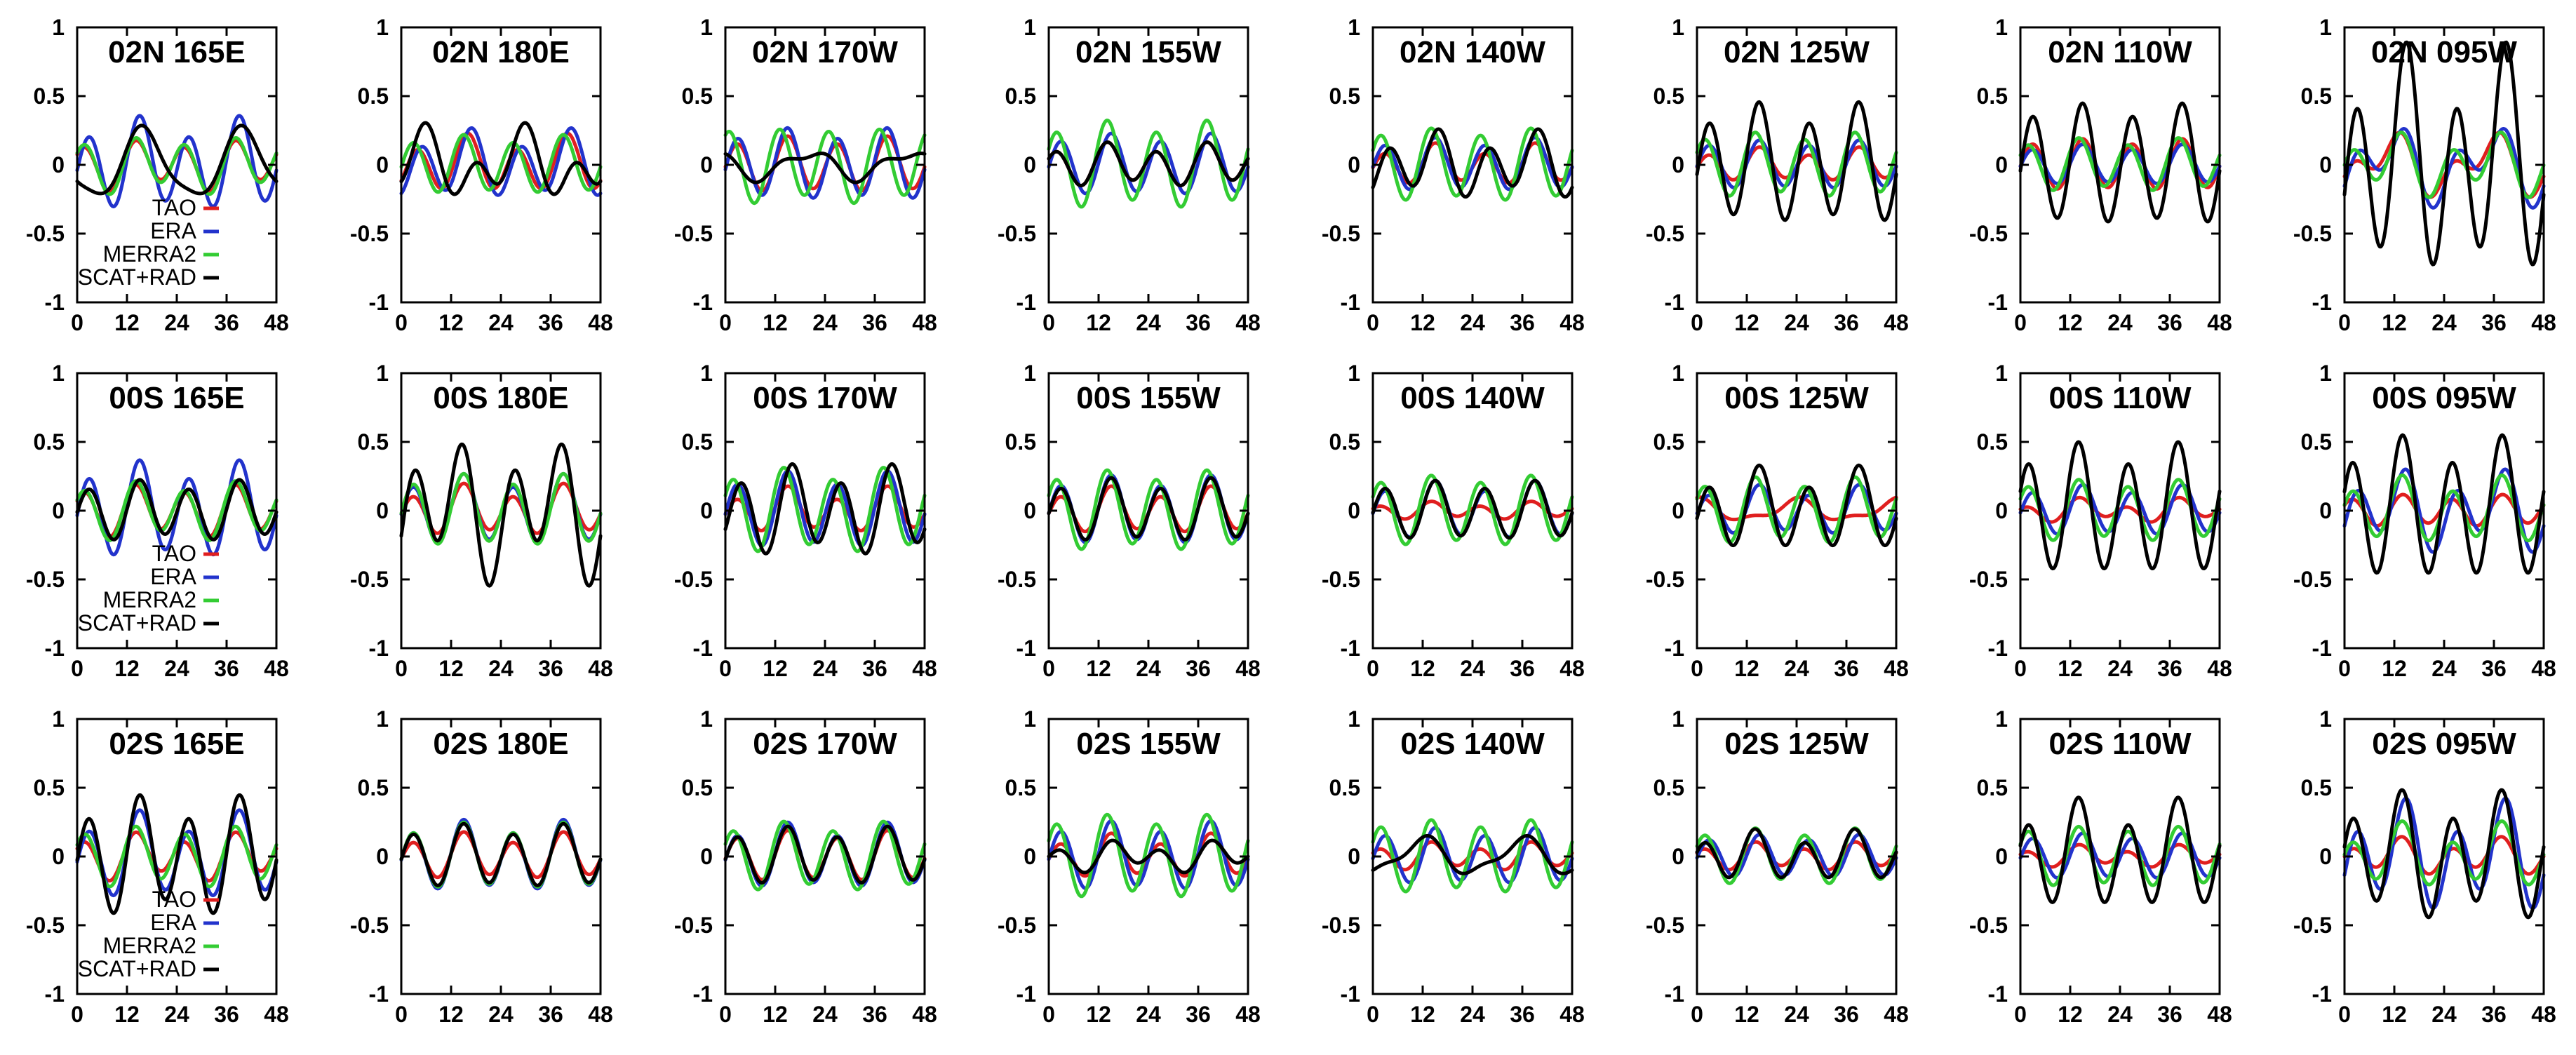 This screenshot has height=1055, width=2576. What do you see at coordinates (176, 744) in the screenshot?
I see `panel-title: 02S 165E` at bounding box center [176, 744].